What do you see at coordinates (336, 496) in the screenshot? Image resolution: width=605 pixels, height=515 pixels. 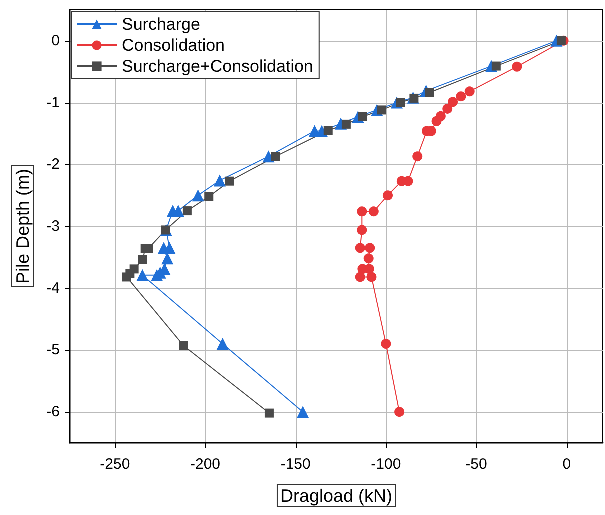 I see `x-axis-title: Dragload (kN)` at bounding box center [336, 496].